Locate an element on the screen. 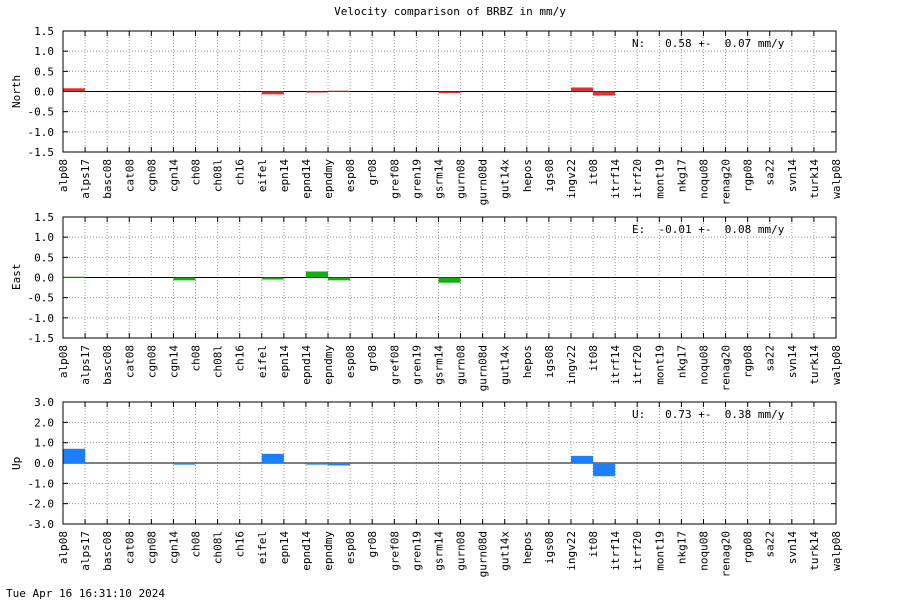 This screenshot has height=600, width=900. x-tick-label: renag20 is located at coordinates (726, 554).